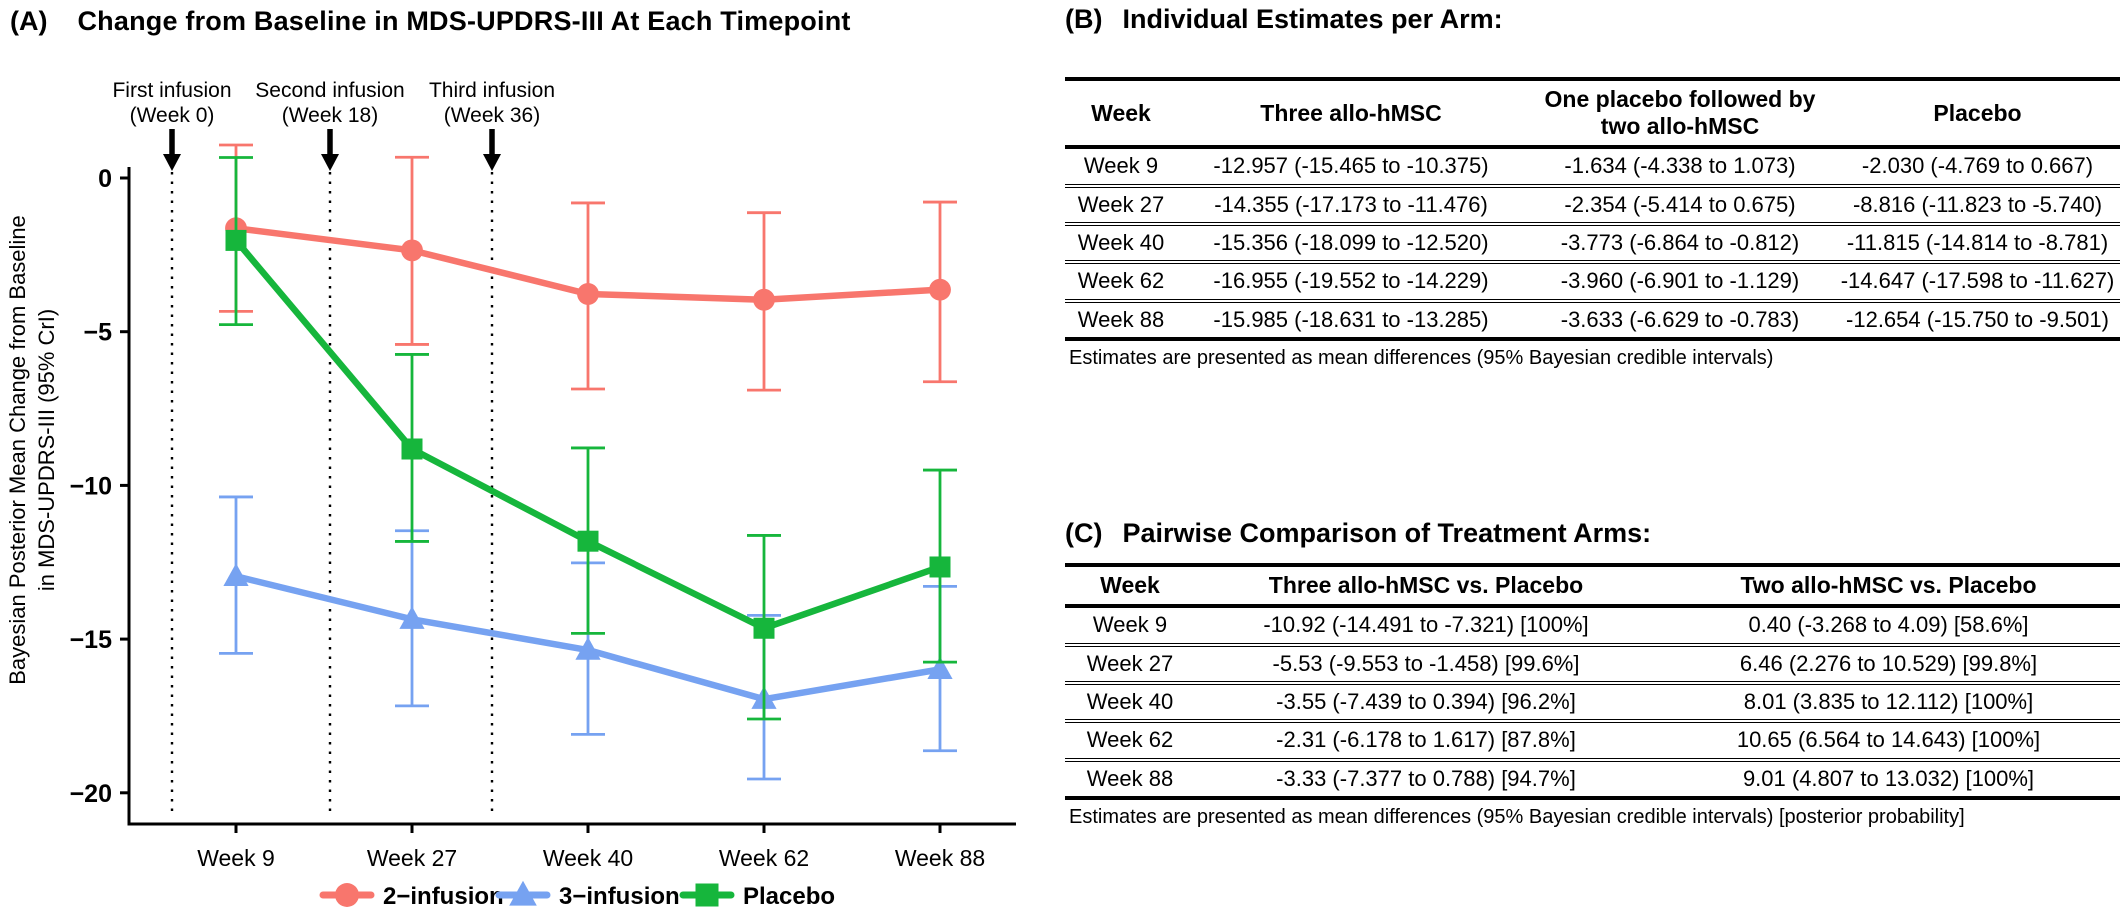 This screenshot has width=2128, height=917. I want to click on estimate-cell: -2.030 (-4.769 to 0.667), so click(1977, 166).